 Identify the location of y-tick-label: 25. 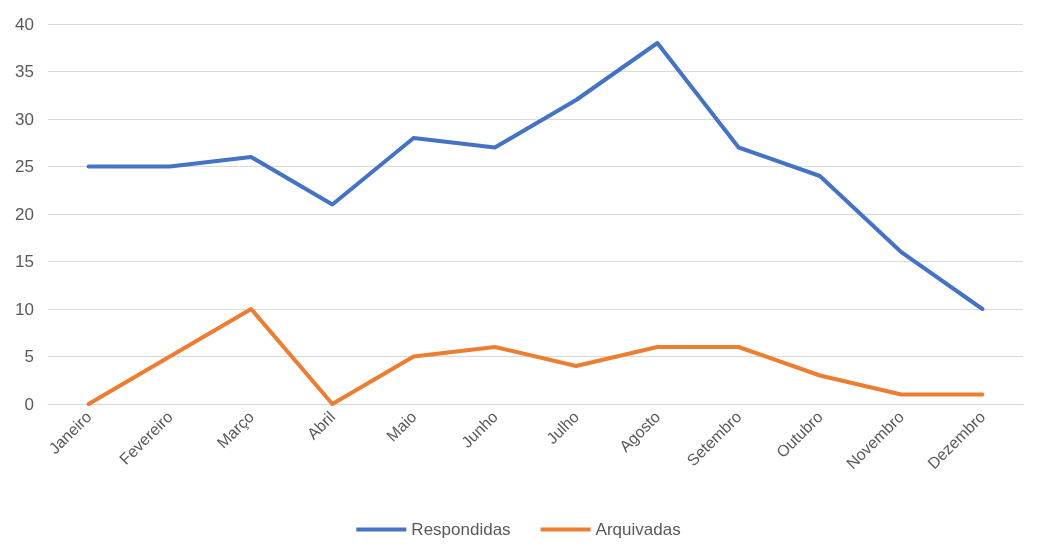
(24, 166).